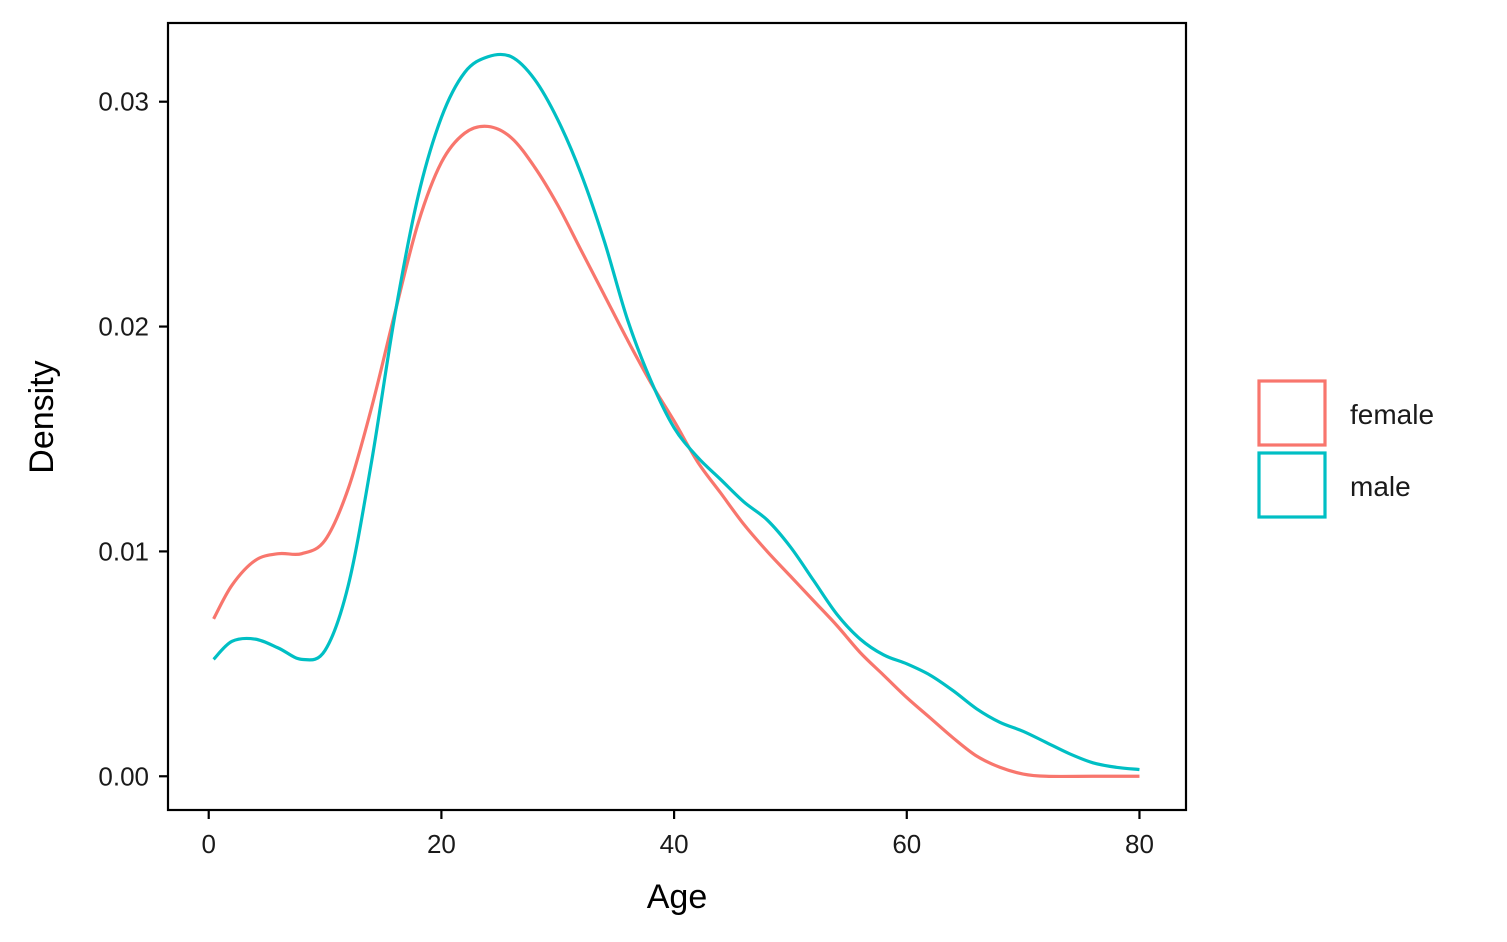 The image size is (1507, 942). I want to click on x-tick-label: 0, so click(208, 844).